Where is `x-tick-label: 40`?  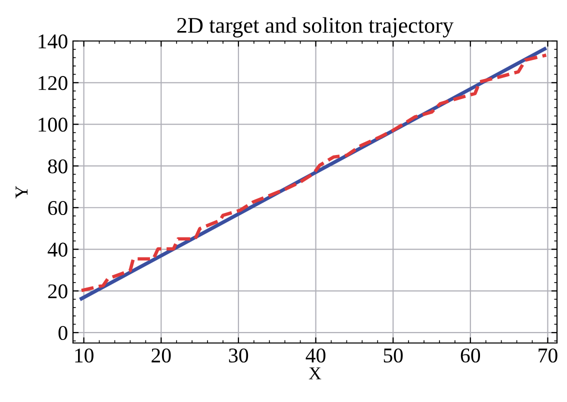 x-tick-label: 40 is located at coordinates (316, 355).